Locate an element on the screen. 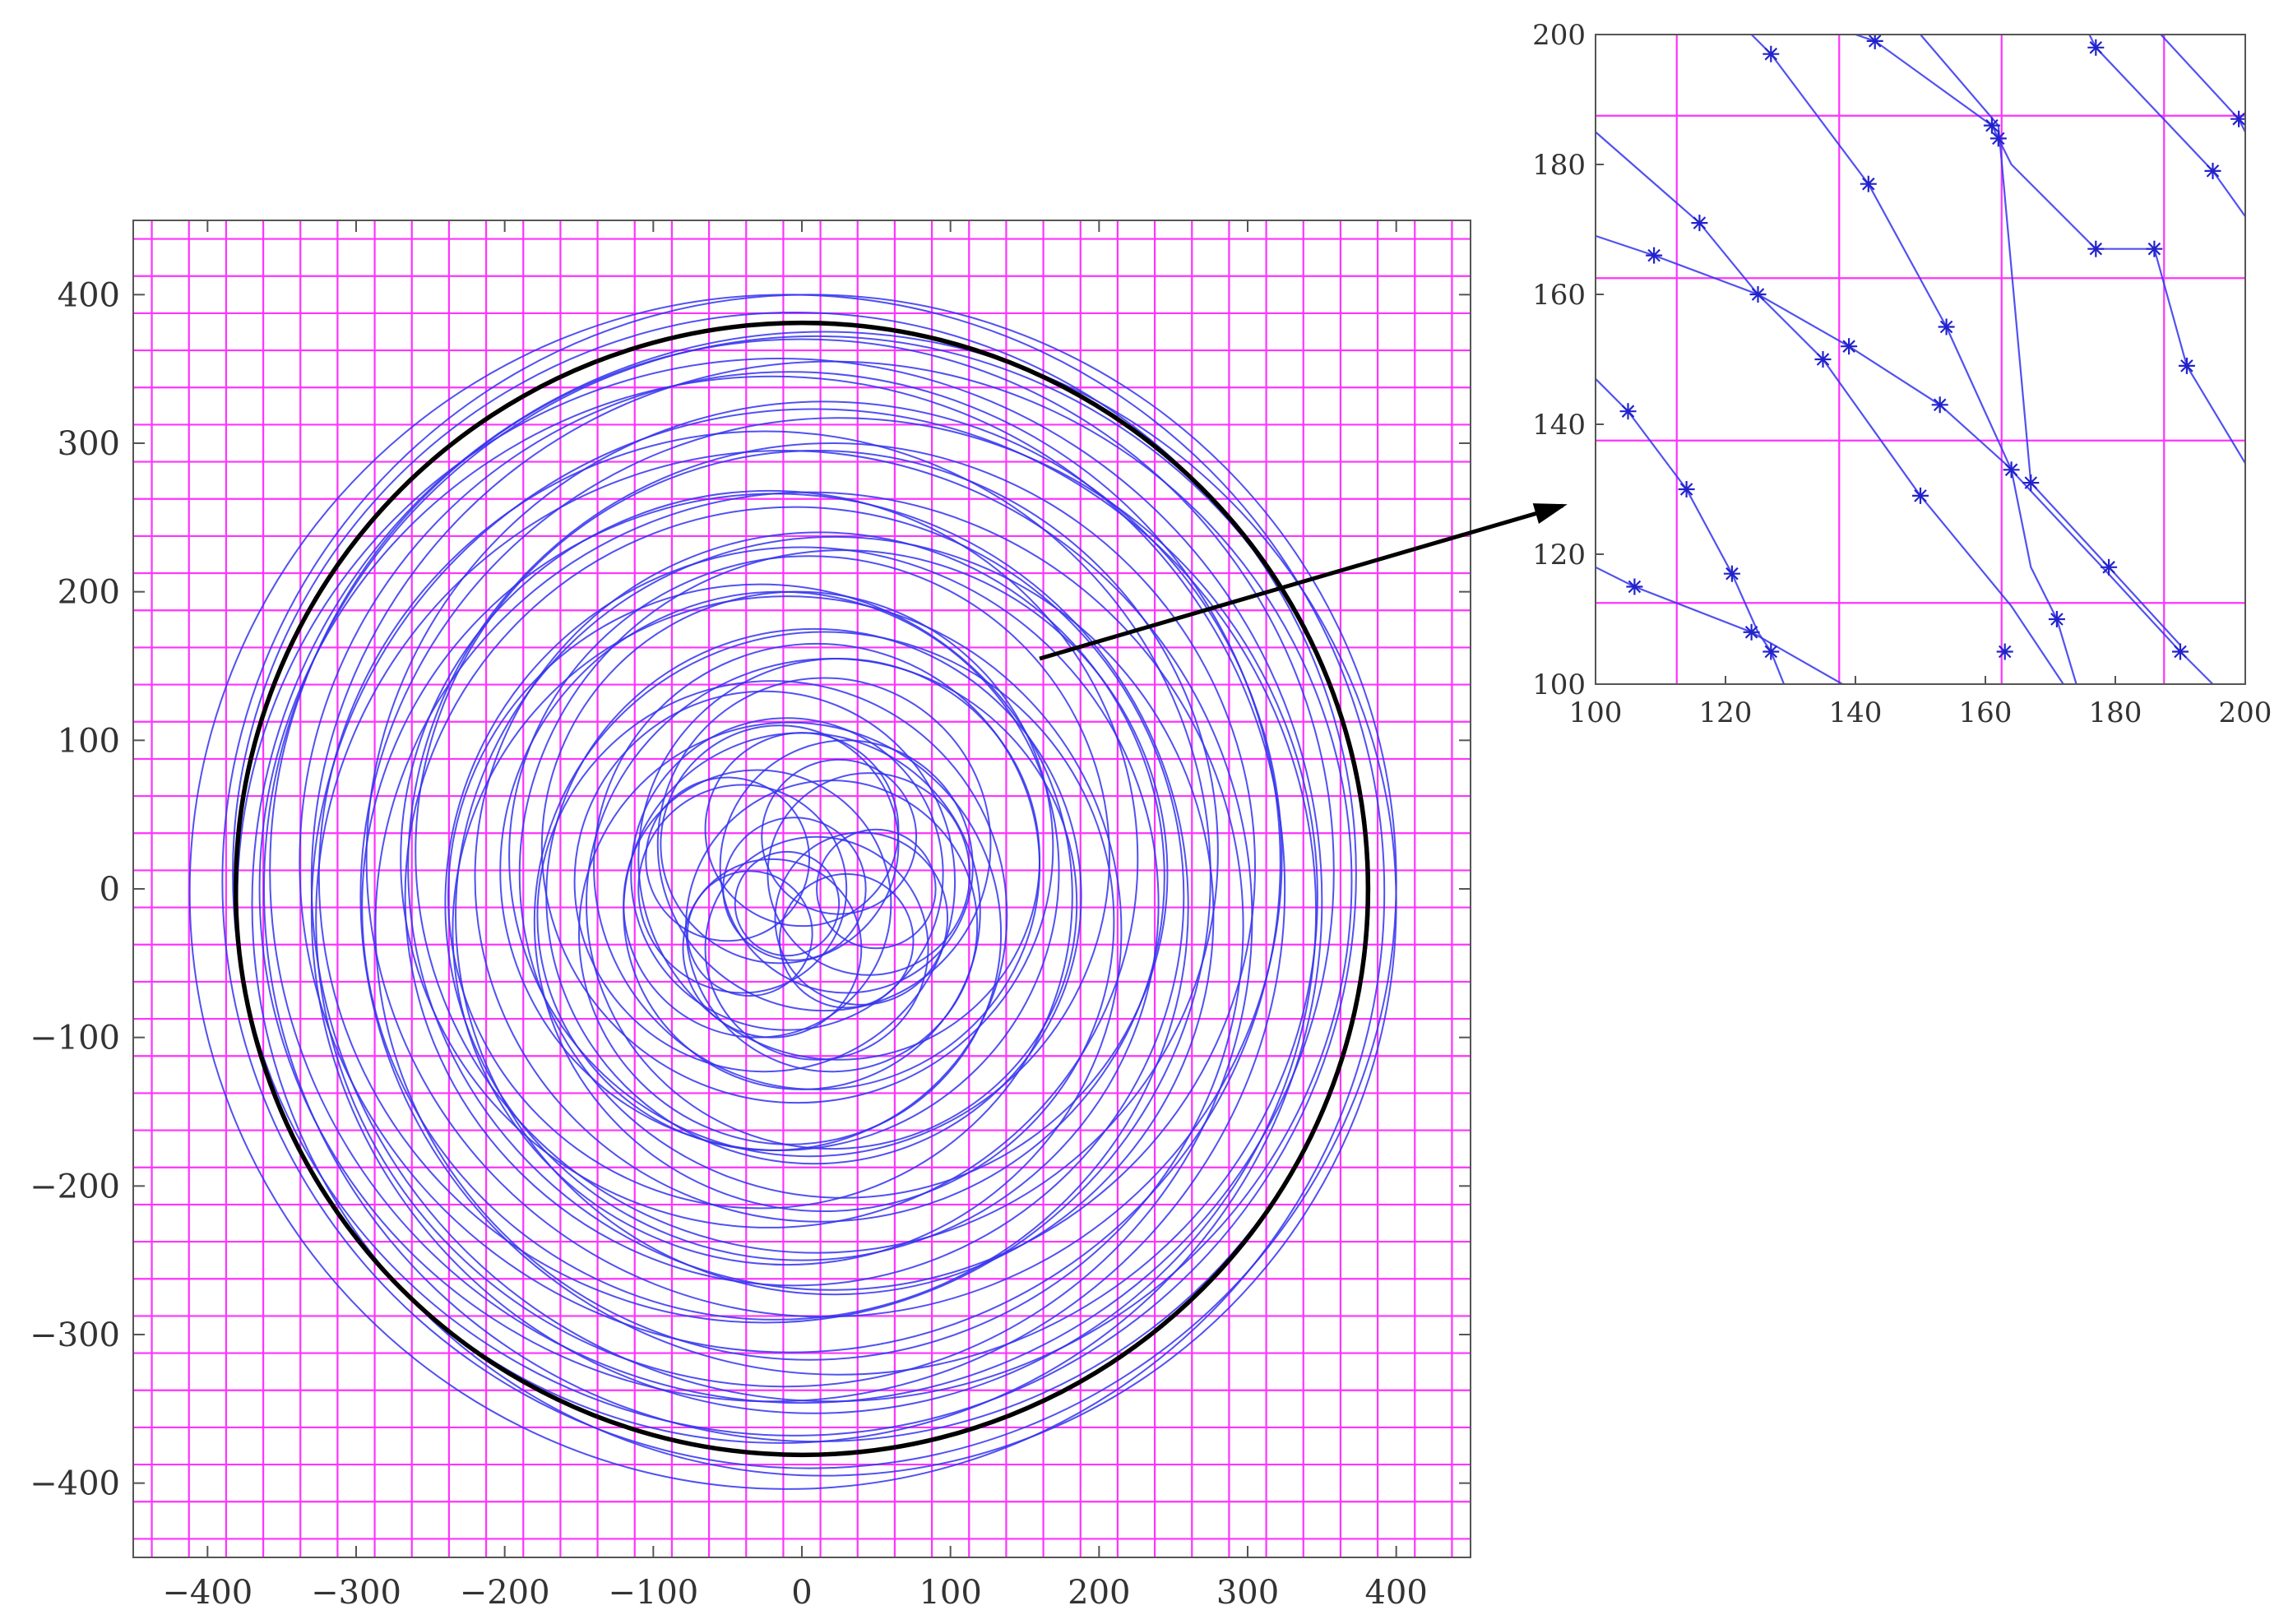 This screenshot has width=2279, height=1624. inset-y-tick-label: 180 is located at coordinates (1559, 165).